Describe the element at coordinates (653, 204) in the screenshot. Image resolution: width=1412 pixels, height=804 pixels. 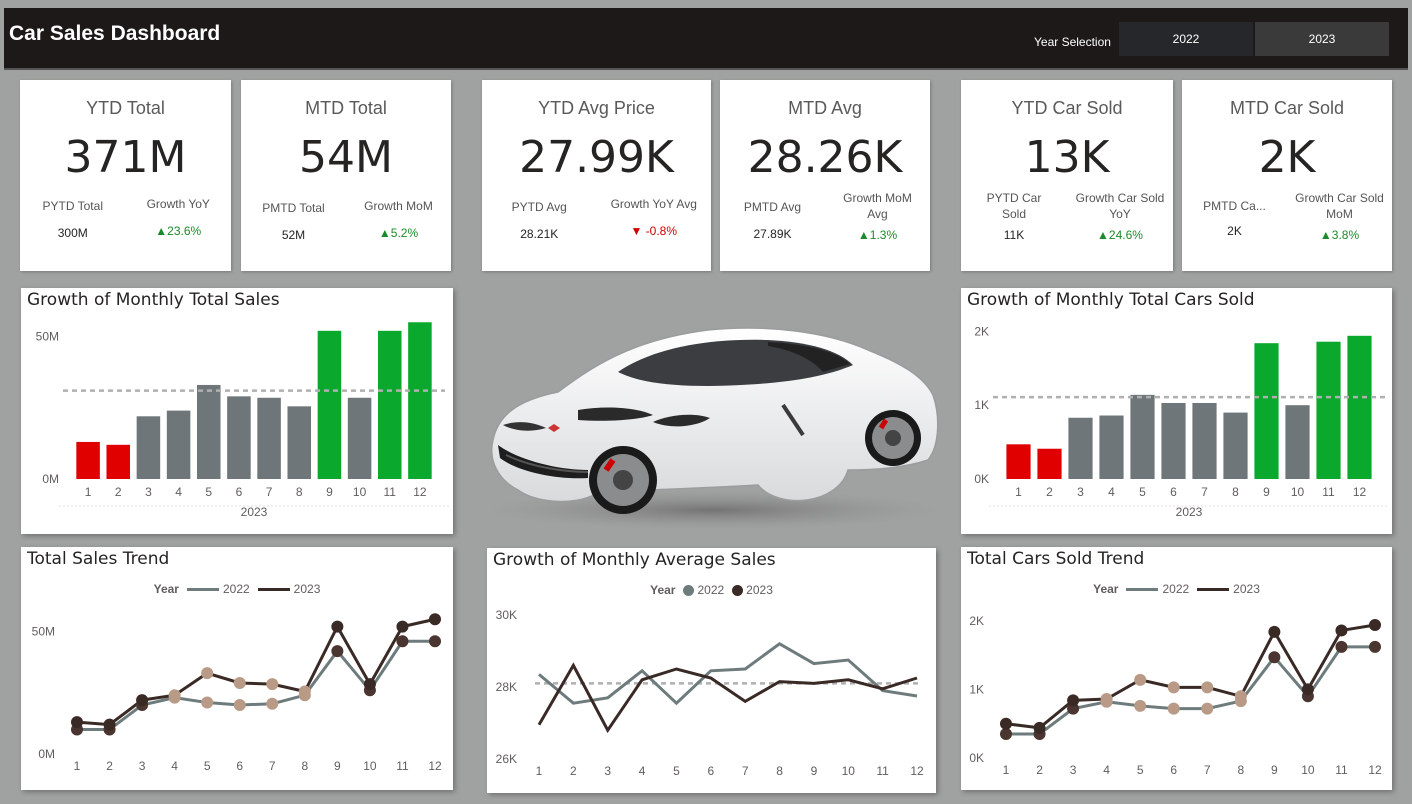
I see `kpi-right-label: Growth YoY Avg` at that location.